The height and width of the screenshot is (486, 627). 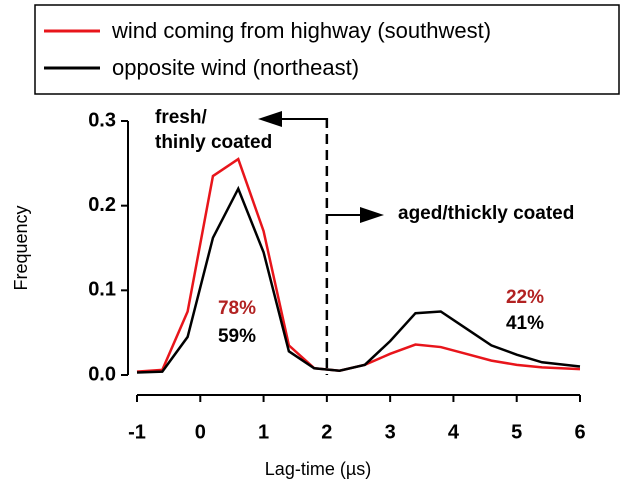 What do you see at coordinates (263, 432) in the screenshot?
I see `x-tick-label: 1` at bounding box center [263, 432].